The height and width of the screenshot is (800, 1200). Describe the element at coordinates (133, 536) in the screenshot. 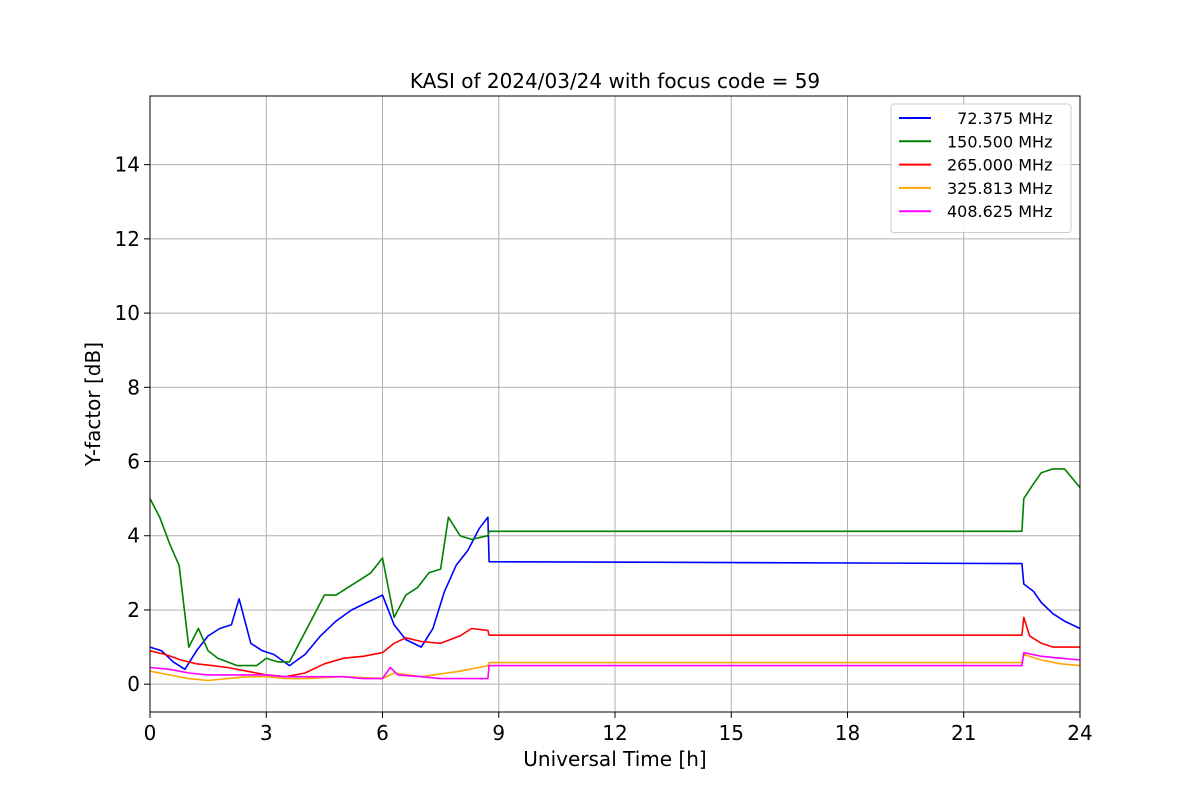

I see `y-tick-label: 4` at that location.